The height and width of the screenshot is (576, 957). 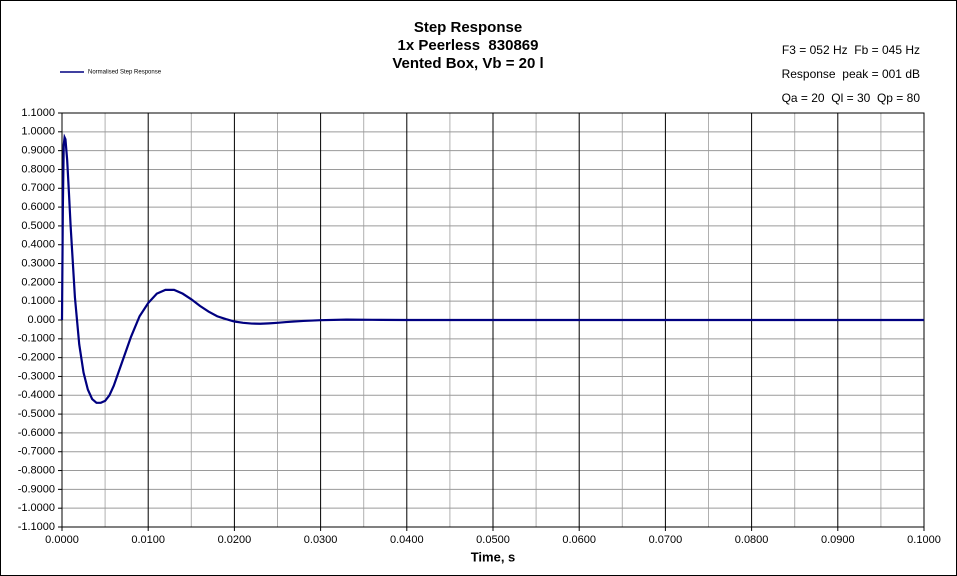 I want to click on y-tick-label: 0.3000, so click(x=38, y=263).